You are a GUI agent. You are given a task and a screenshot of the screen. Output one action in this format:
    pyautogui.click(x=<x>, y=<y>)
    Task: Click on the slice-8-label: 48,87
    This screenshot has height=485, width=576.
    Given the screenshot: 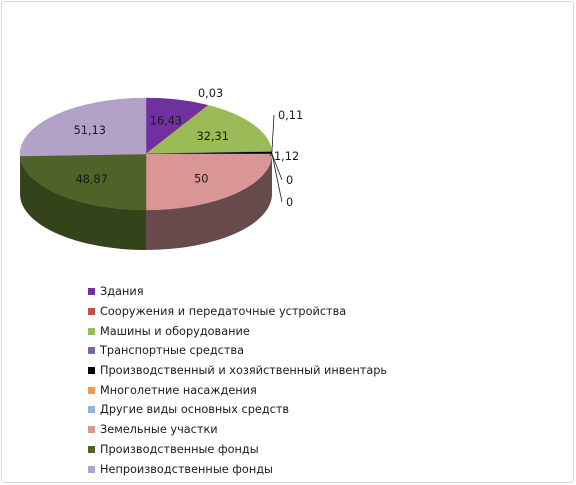 What is the action you would take?
    pyautogui.click(x=92, y=179)
    